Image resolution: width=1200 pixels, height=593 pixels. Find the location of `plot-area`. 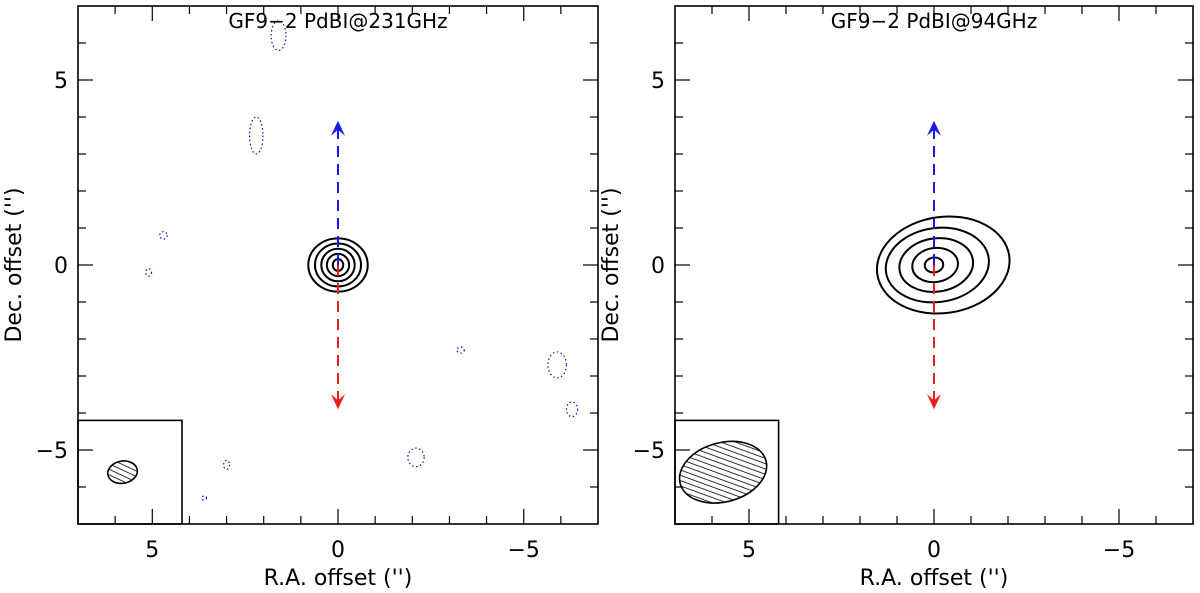

plot-area is located at coordinates (943, 265).